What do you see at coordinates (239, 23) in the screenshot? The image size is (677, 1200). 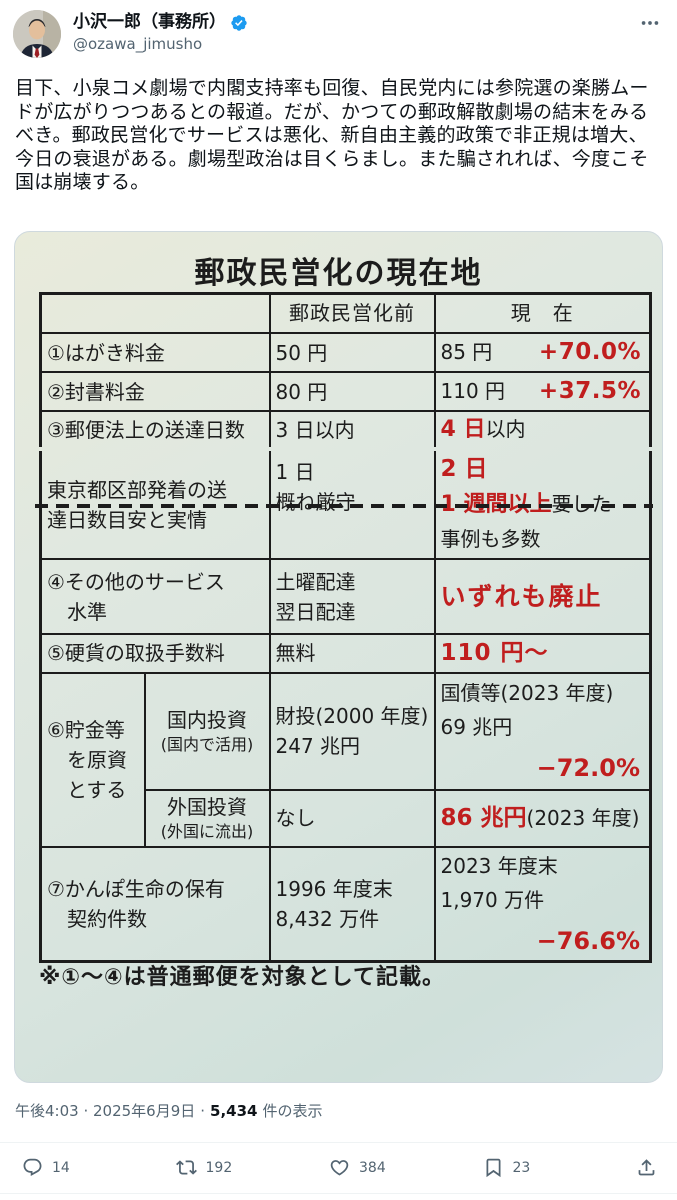 I see `verified-badge-icon` at bounding box center [239, 23].